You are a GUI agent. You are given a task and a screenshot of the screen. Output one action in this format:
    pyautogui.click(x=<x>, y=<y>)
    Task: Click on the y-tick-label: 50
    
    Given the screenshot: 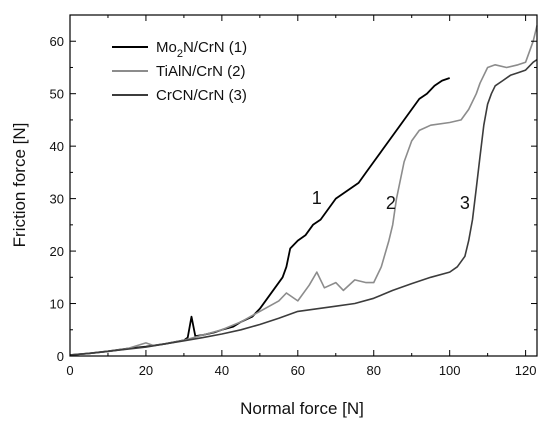 What is the action you would take?
    pyautogui.click(x=57, y=94)
    